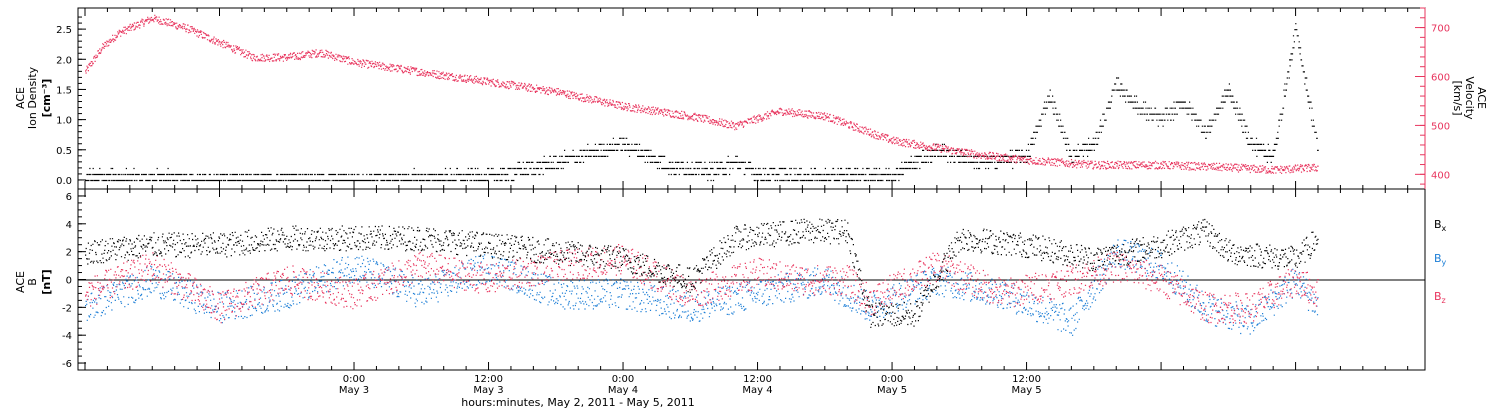 The width and height of the screenshot is (1500, 414). Describe the element at coordinates (1440, 297) in the screenshot. I see `legend-bz: Bz` at that location.